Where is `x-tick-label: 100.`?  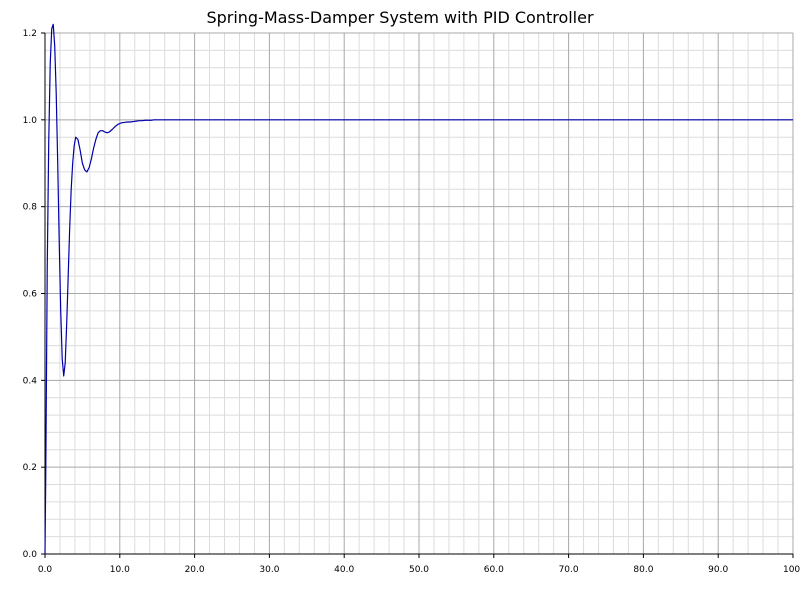 x-tick-label: 100. is located at coordinates (791, 570).